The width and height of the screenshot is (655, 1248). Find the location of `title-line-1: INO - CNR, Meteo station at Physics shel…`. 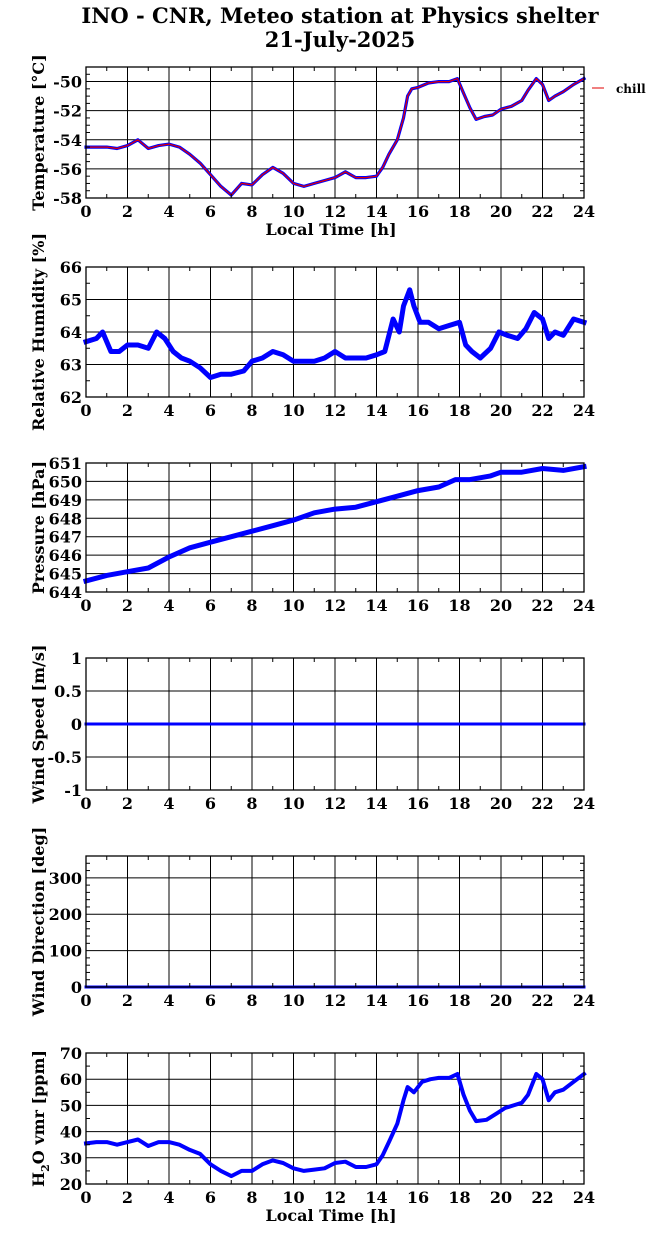

title-line-1: INO - CNR, Meteo station at Physics shel… is located at coordinates (340, 15).